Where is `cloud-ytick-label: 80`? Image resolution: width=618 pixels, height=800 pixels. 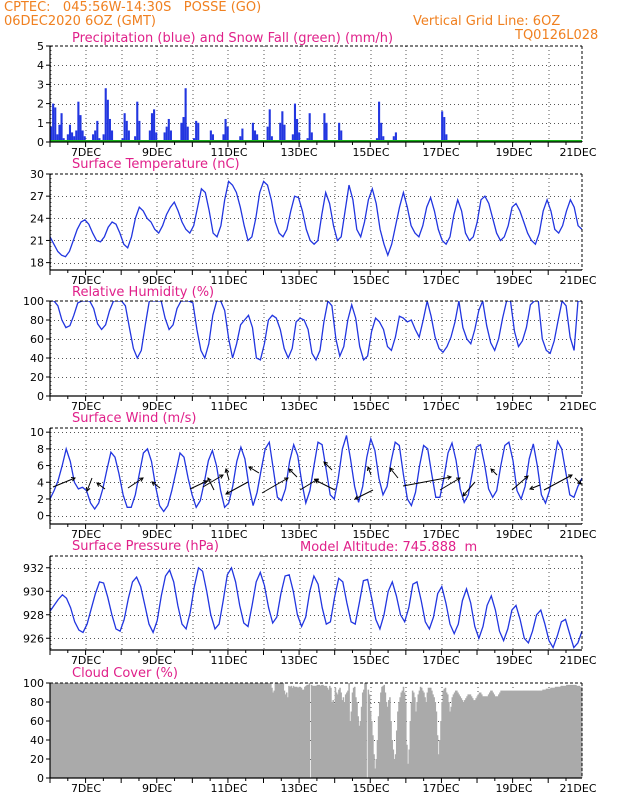 cloud-ytick-label: 80 is located at coordinates (37, 702).